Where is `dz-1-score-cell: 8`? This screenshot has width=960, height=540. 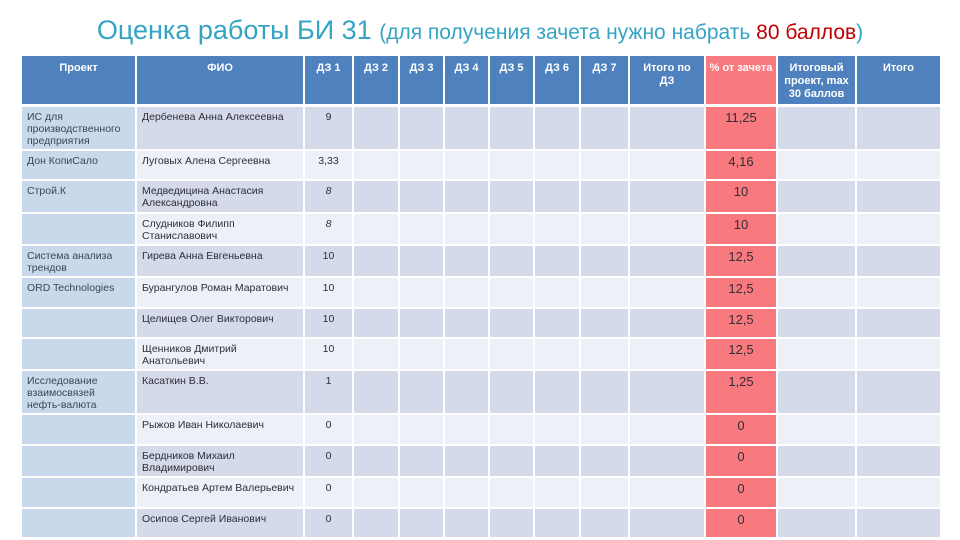
dz-1-score-cell: 8 is located at coordinates (328, 196).